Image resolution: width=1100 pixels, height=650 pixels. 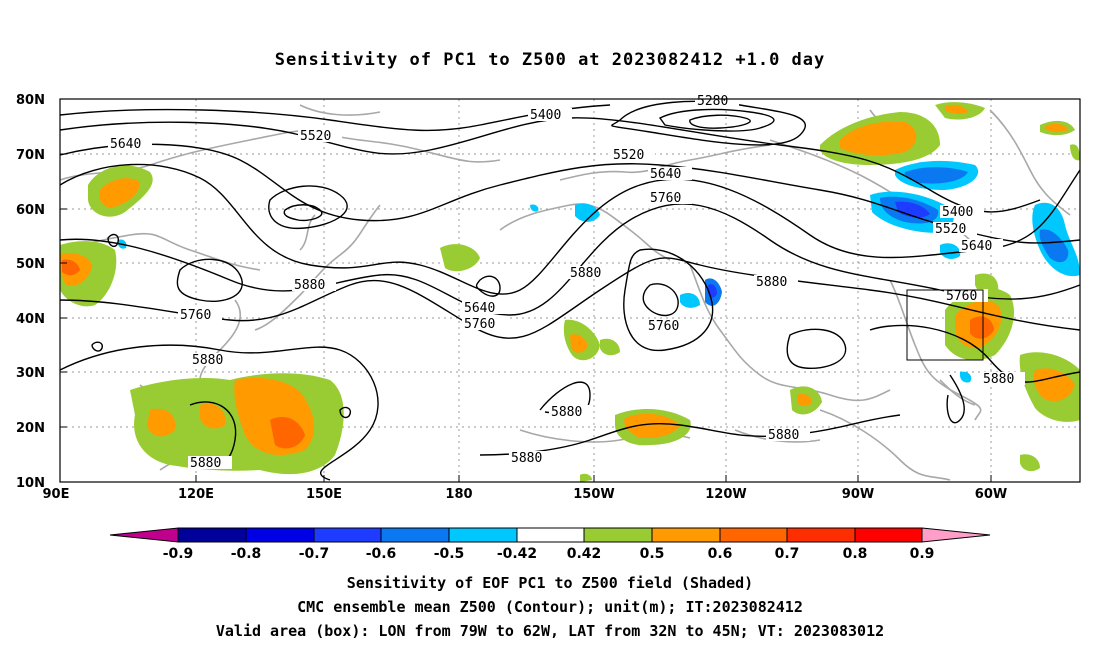 I want to click on colorbar-label: 0.42, so click(x=584, y=554).